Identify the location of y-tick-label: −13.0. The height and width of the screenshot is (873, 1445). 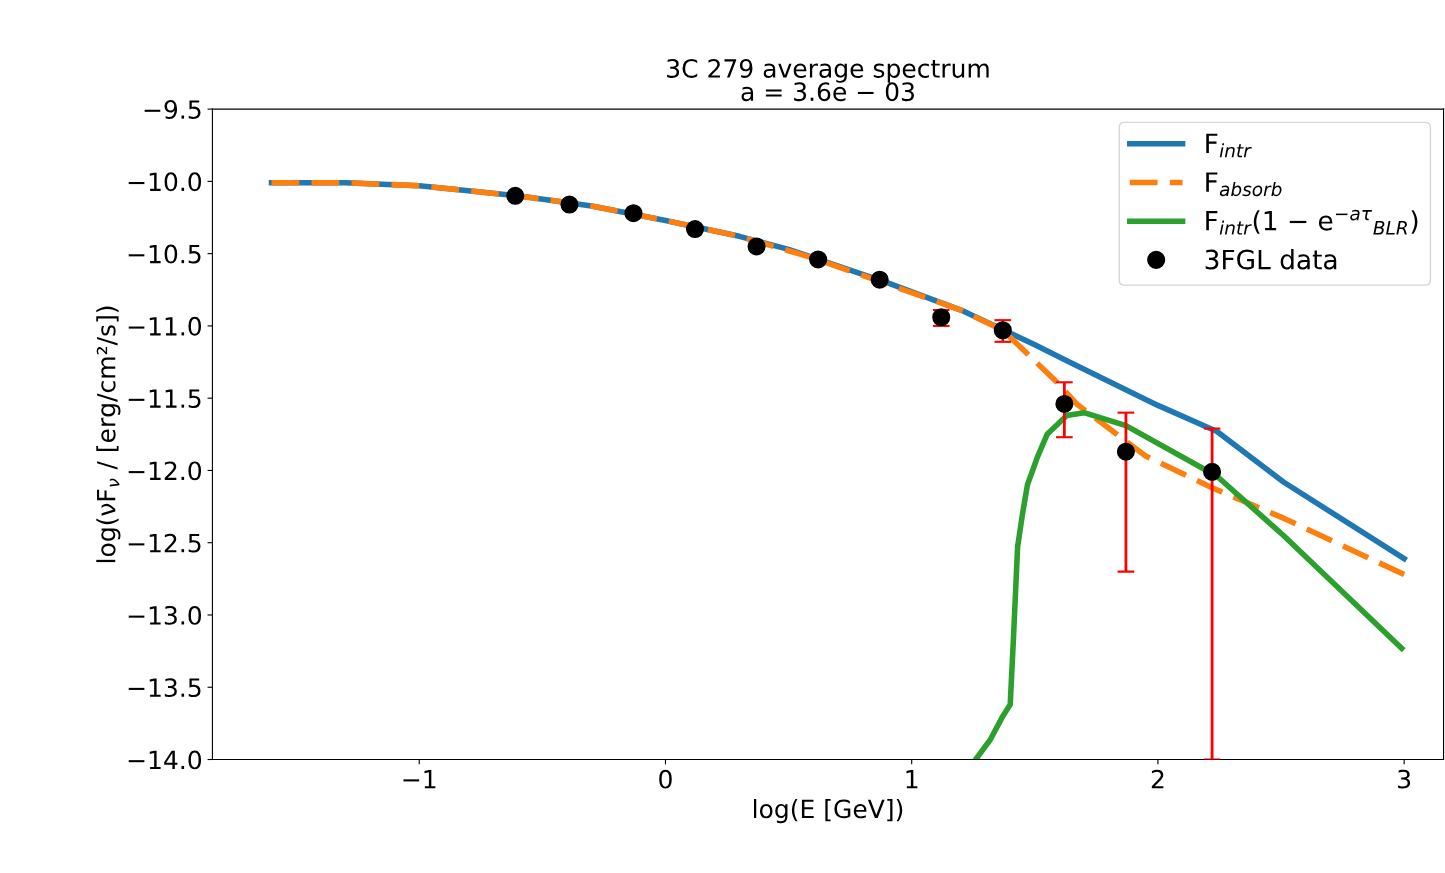
(165, 615).